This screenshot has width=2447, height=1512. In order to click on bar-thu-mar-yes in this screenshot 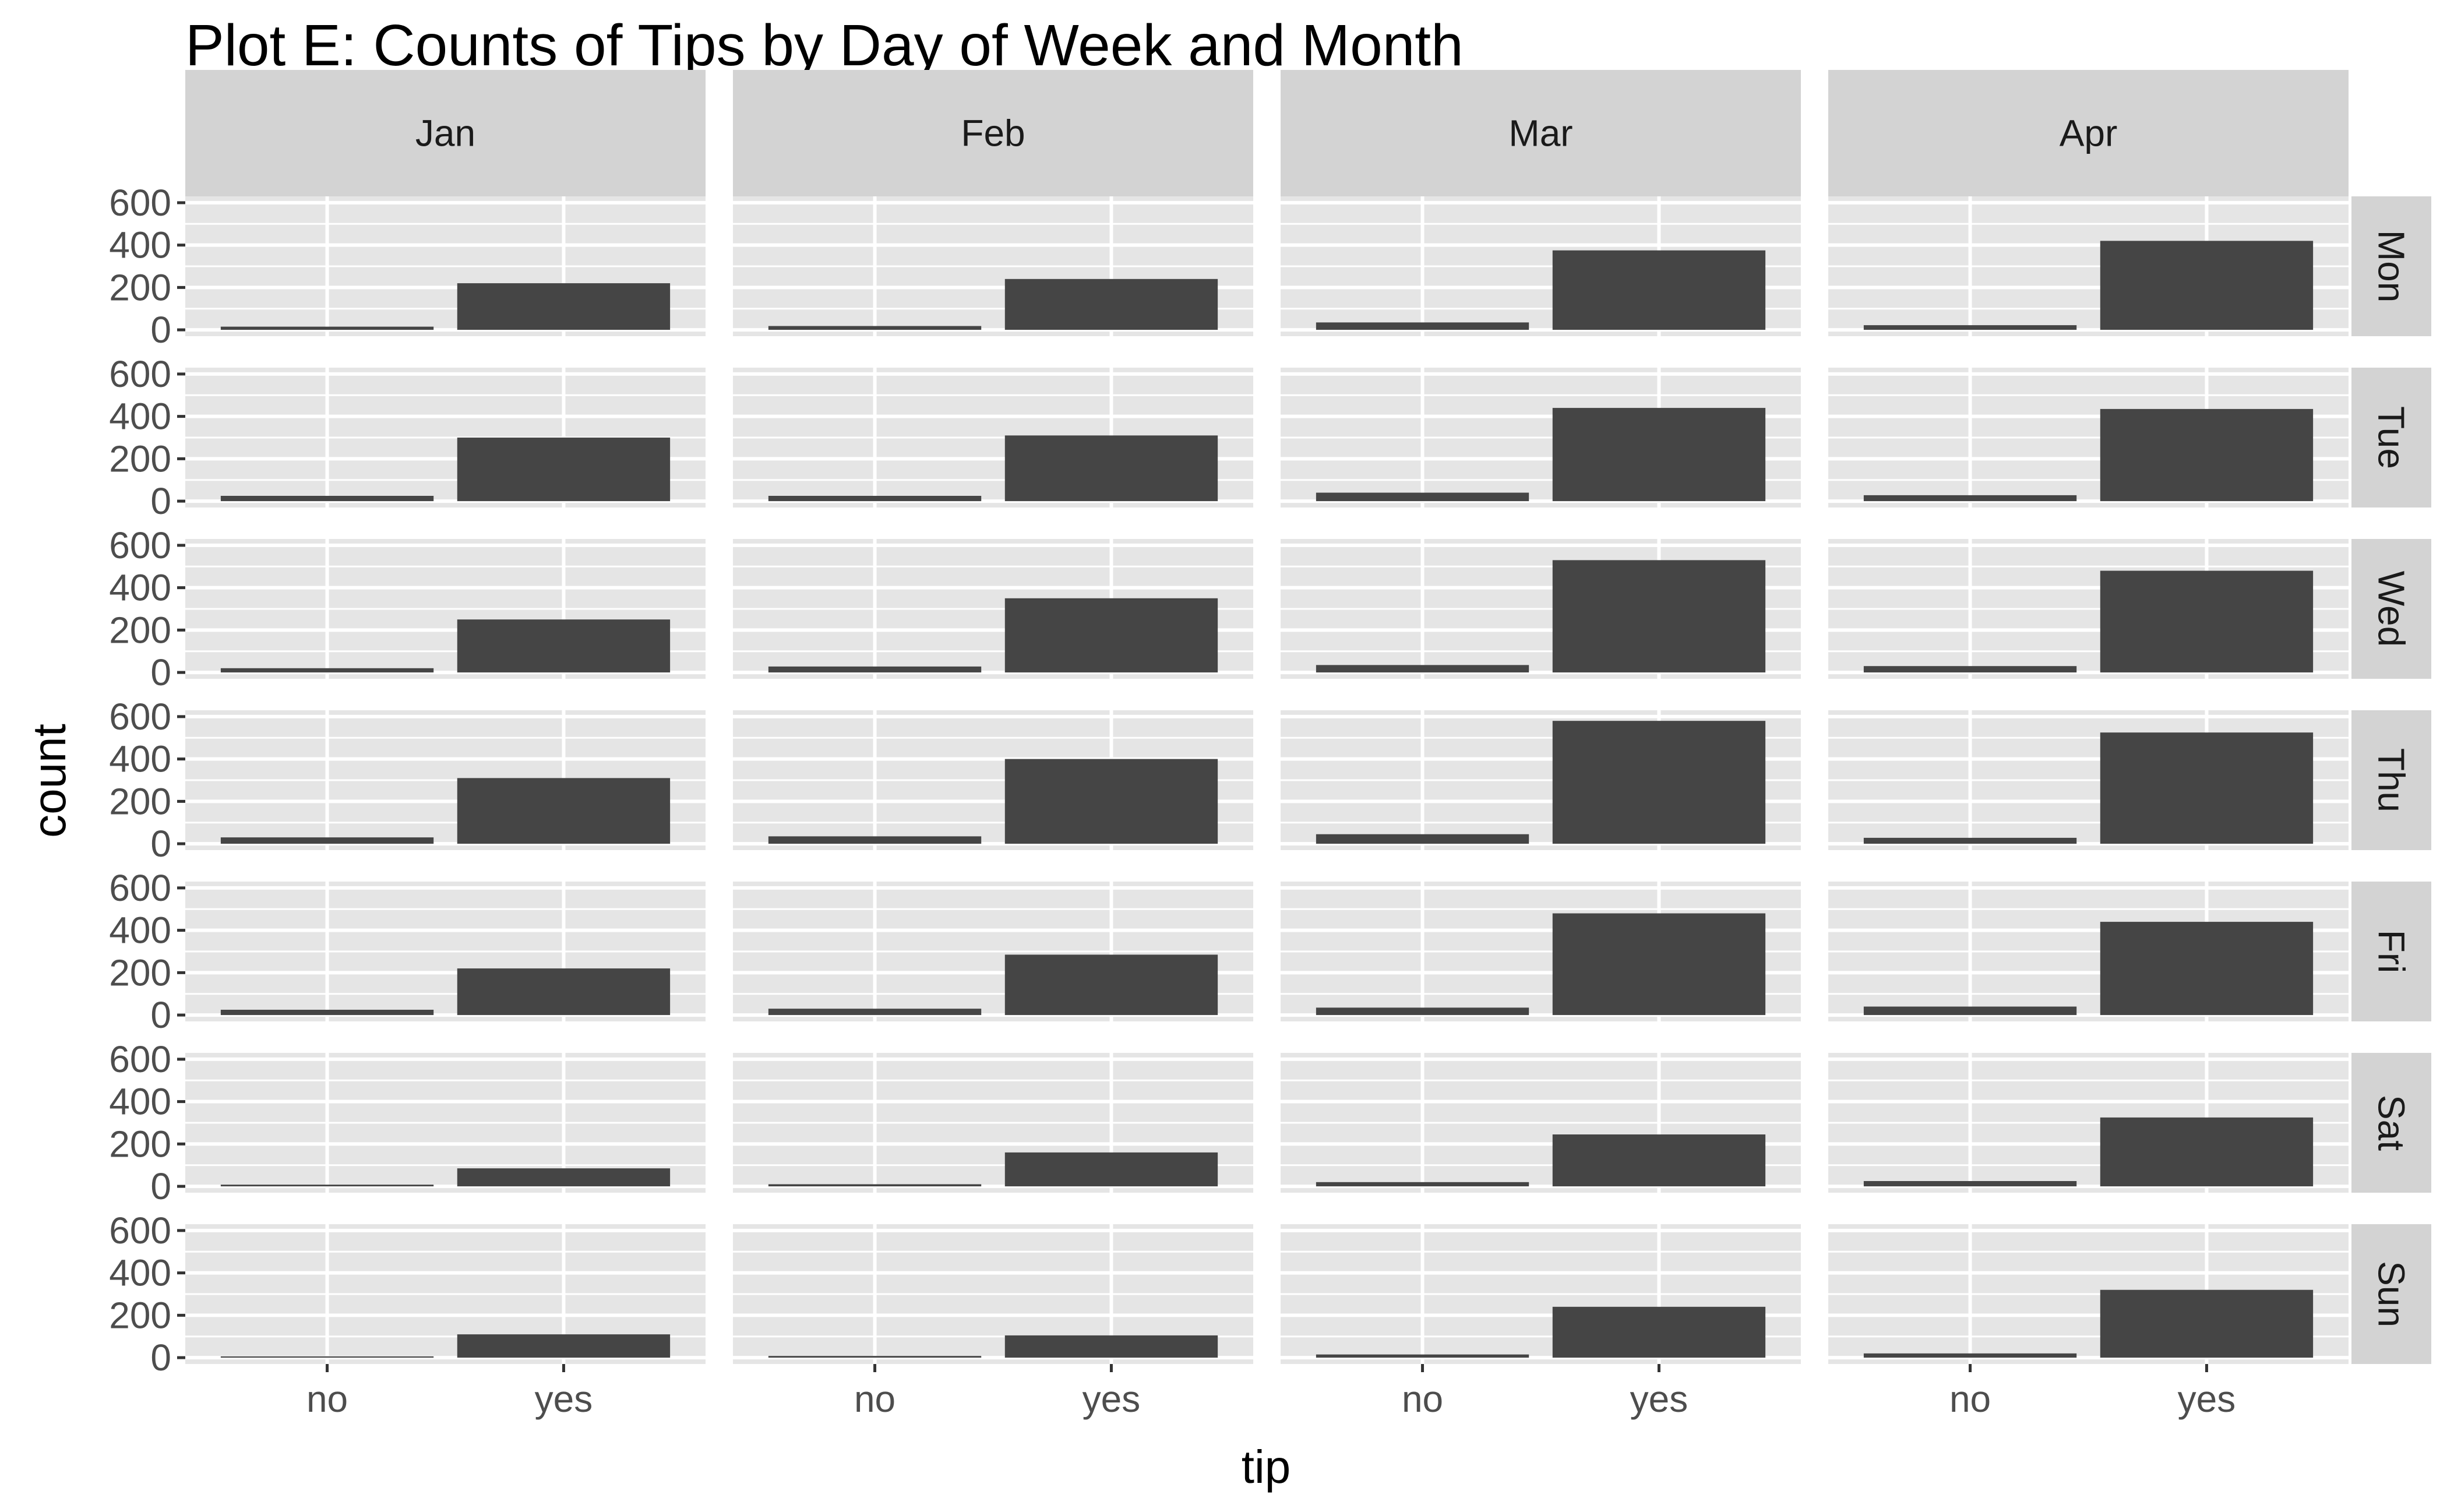, I will do `click(1659, 782)`.